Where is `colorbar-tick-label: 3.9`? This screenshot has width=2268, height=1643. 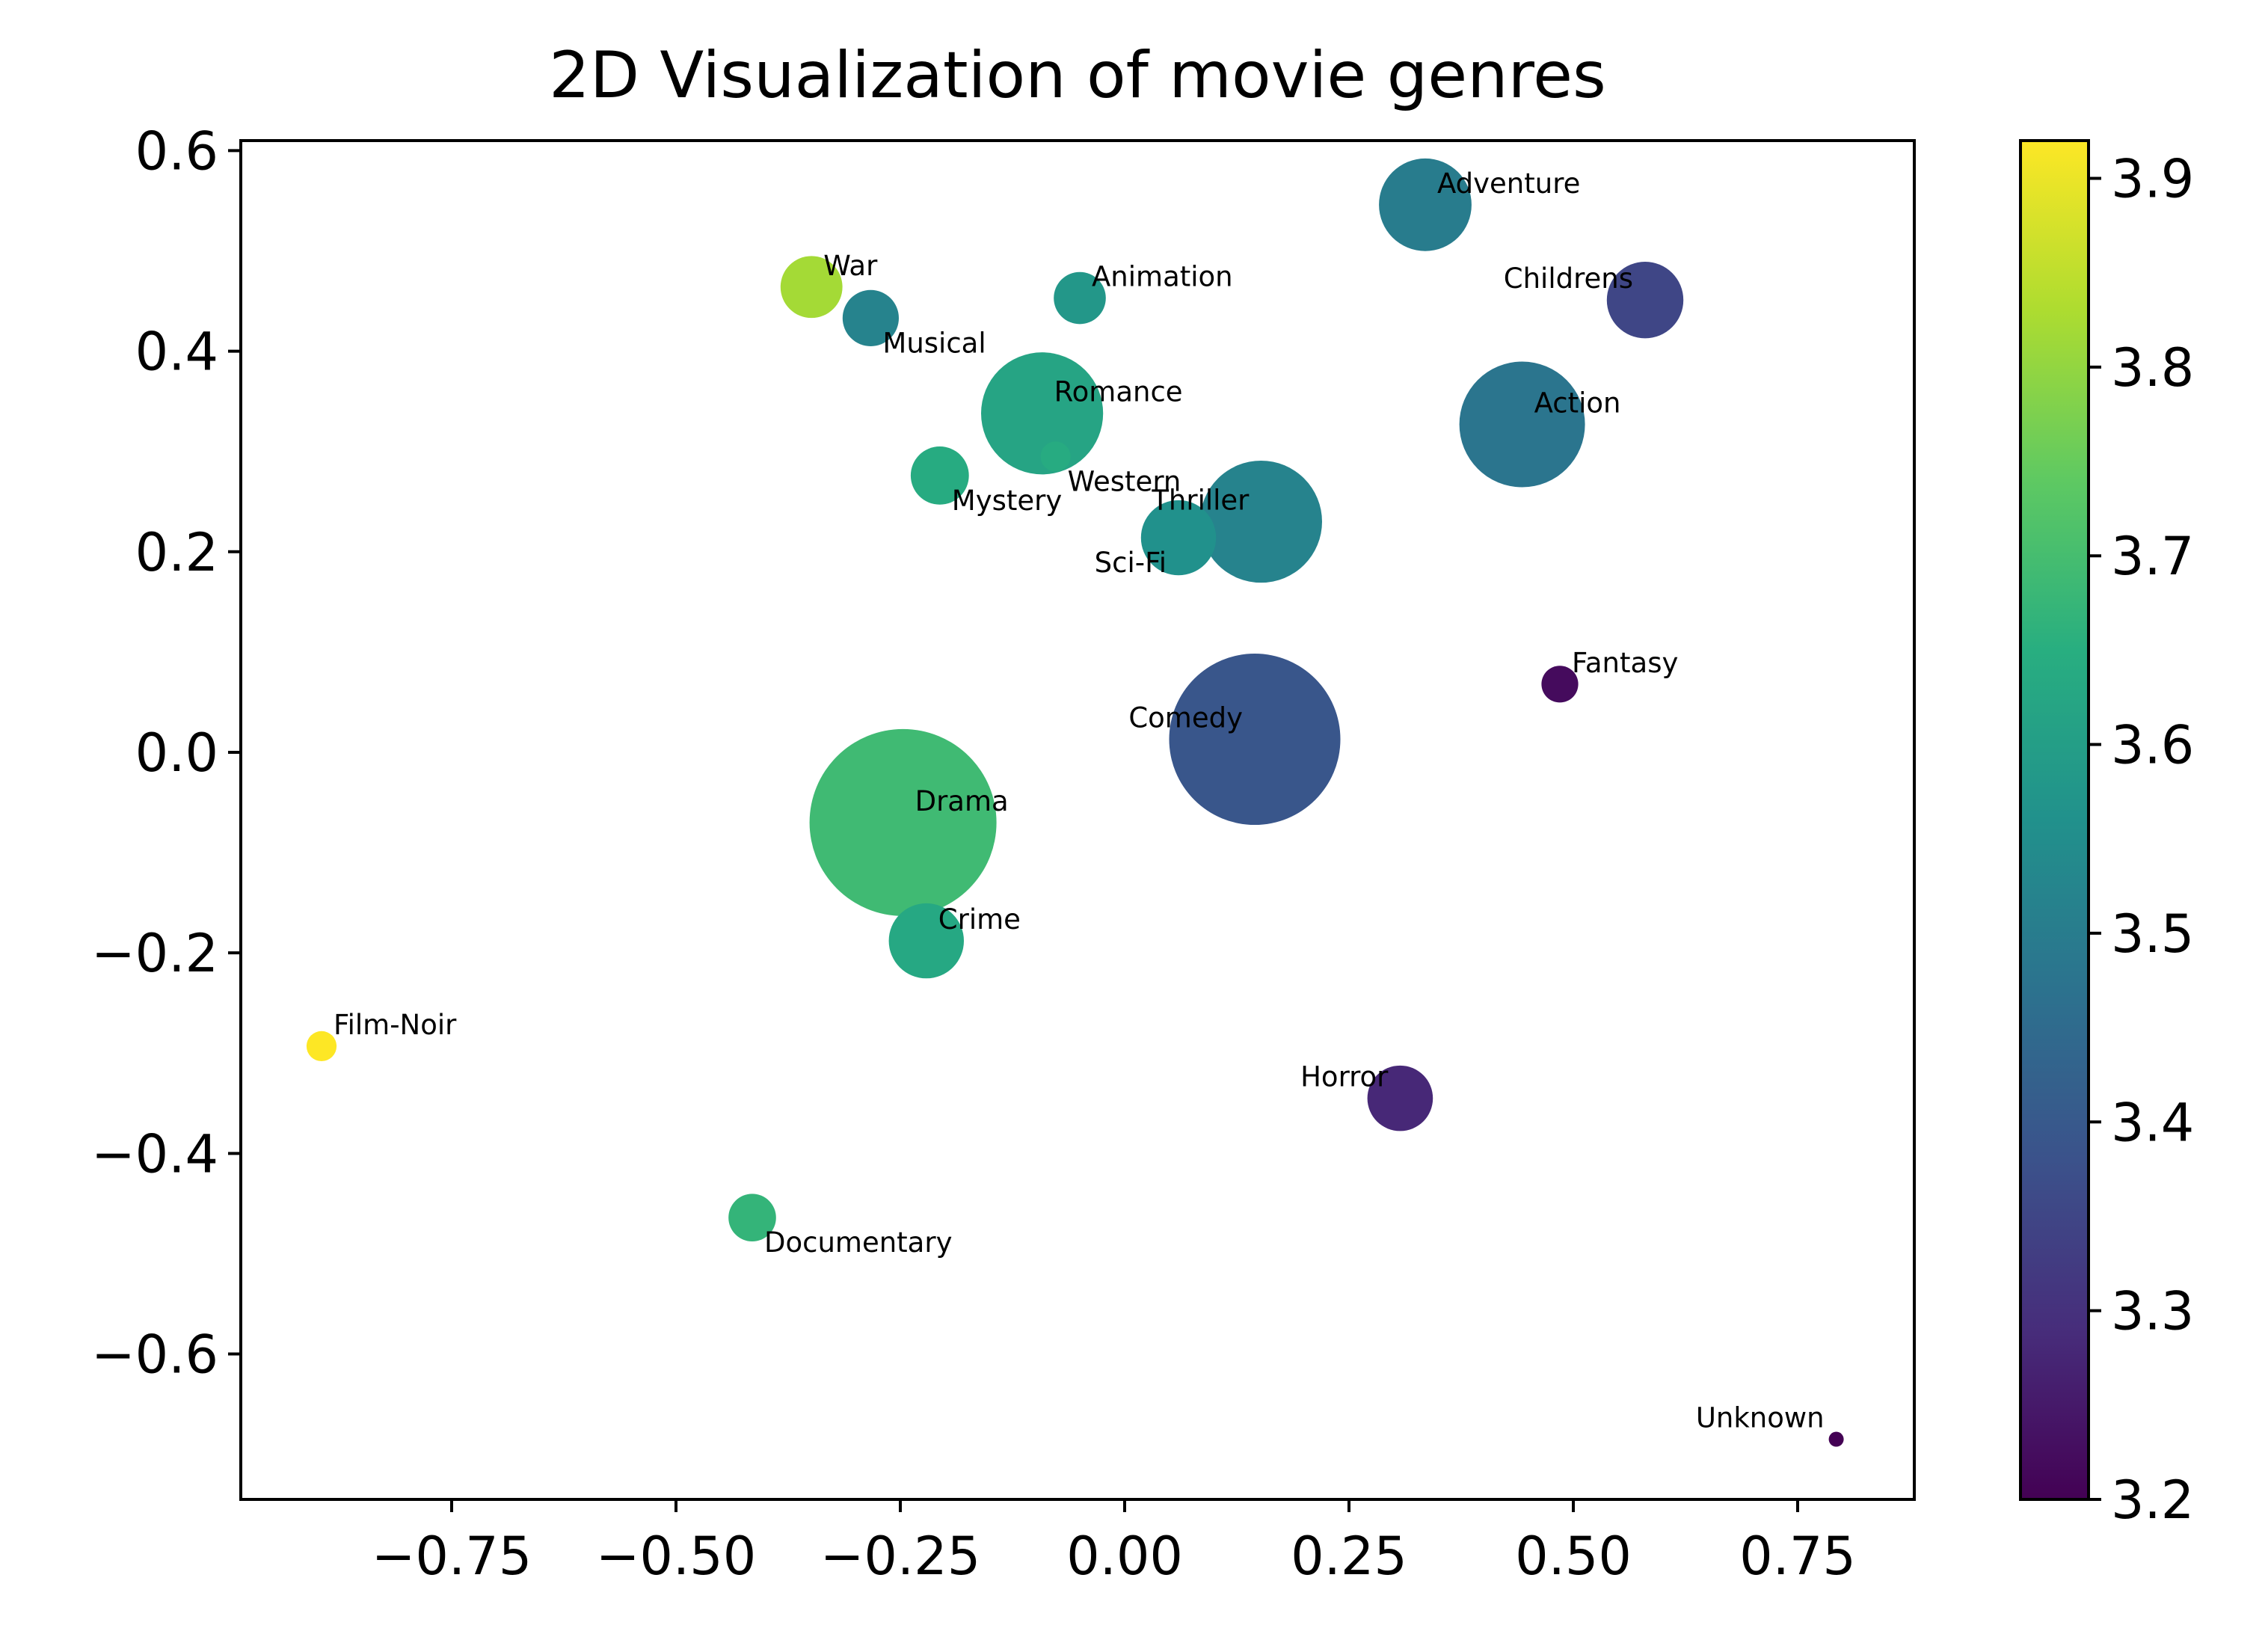
colorbar-tick-label: 3.9 is located at coordinates (2152, 178).